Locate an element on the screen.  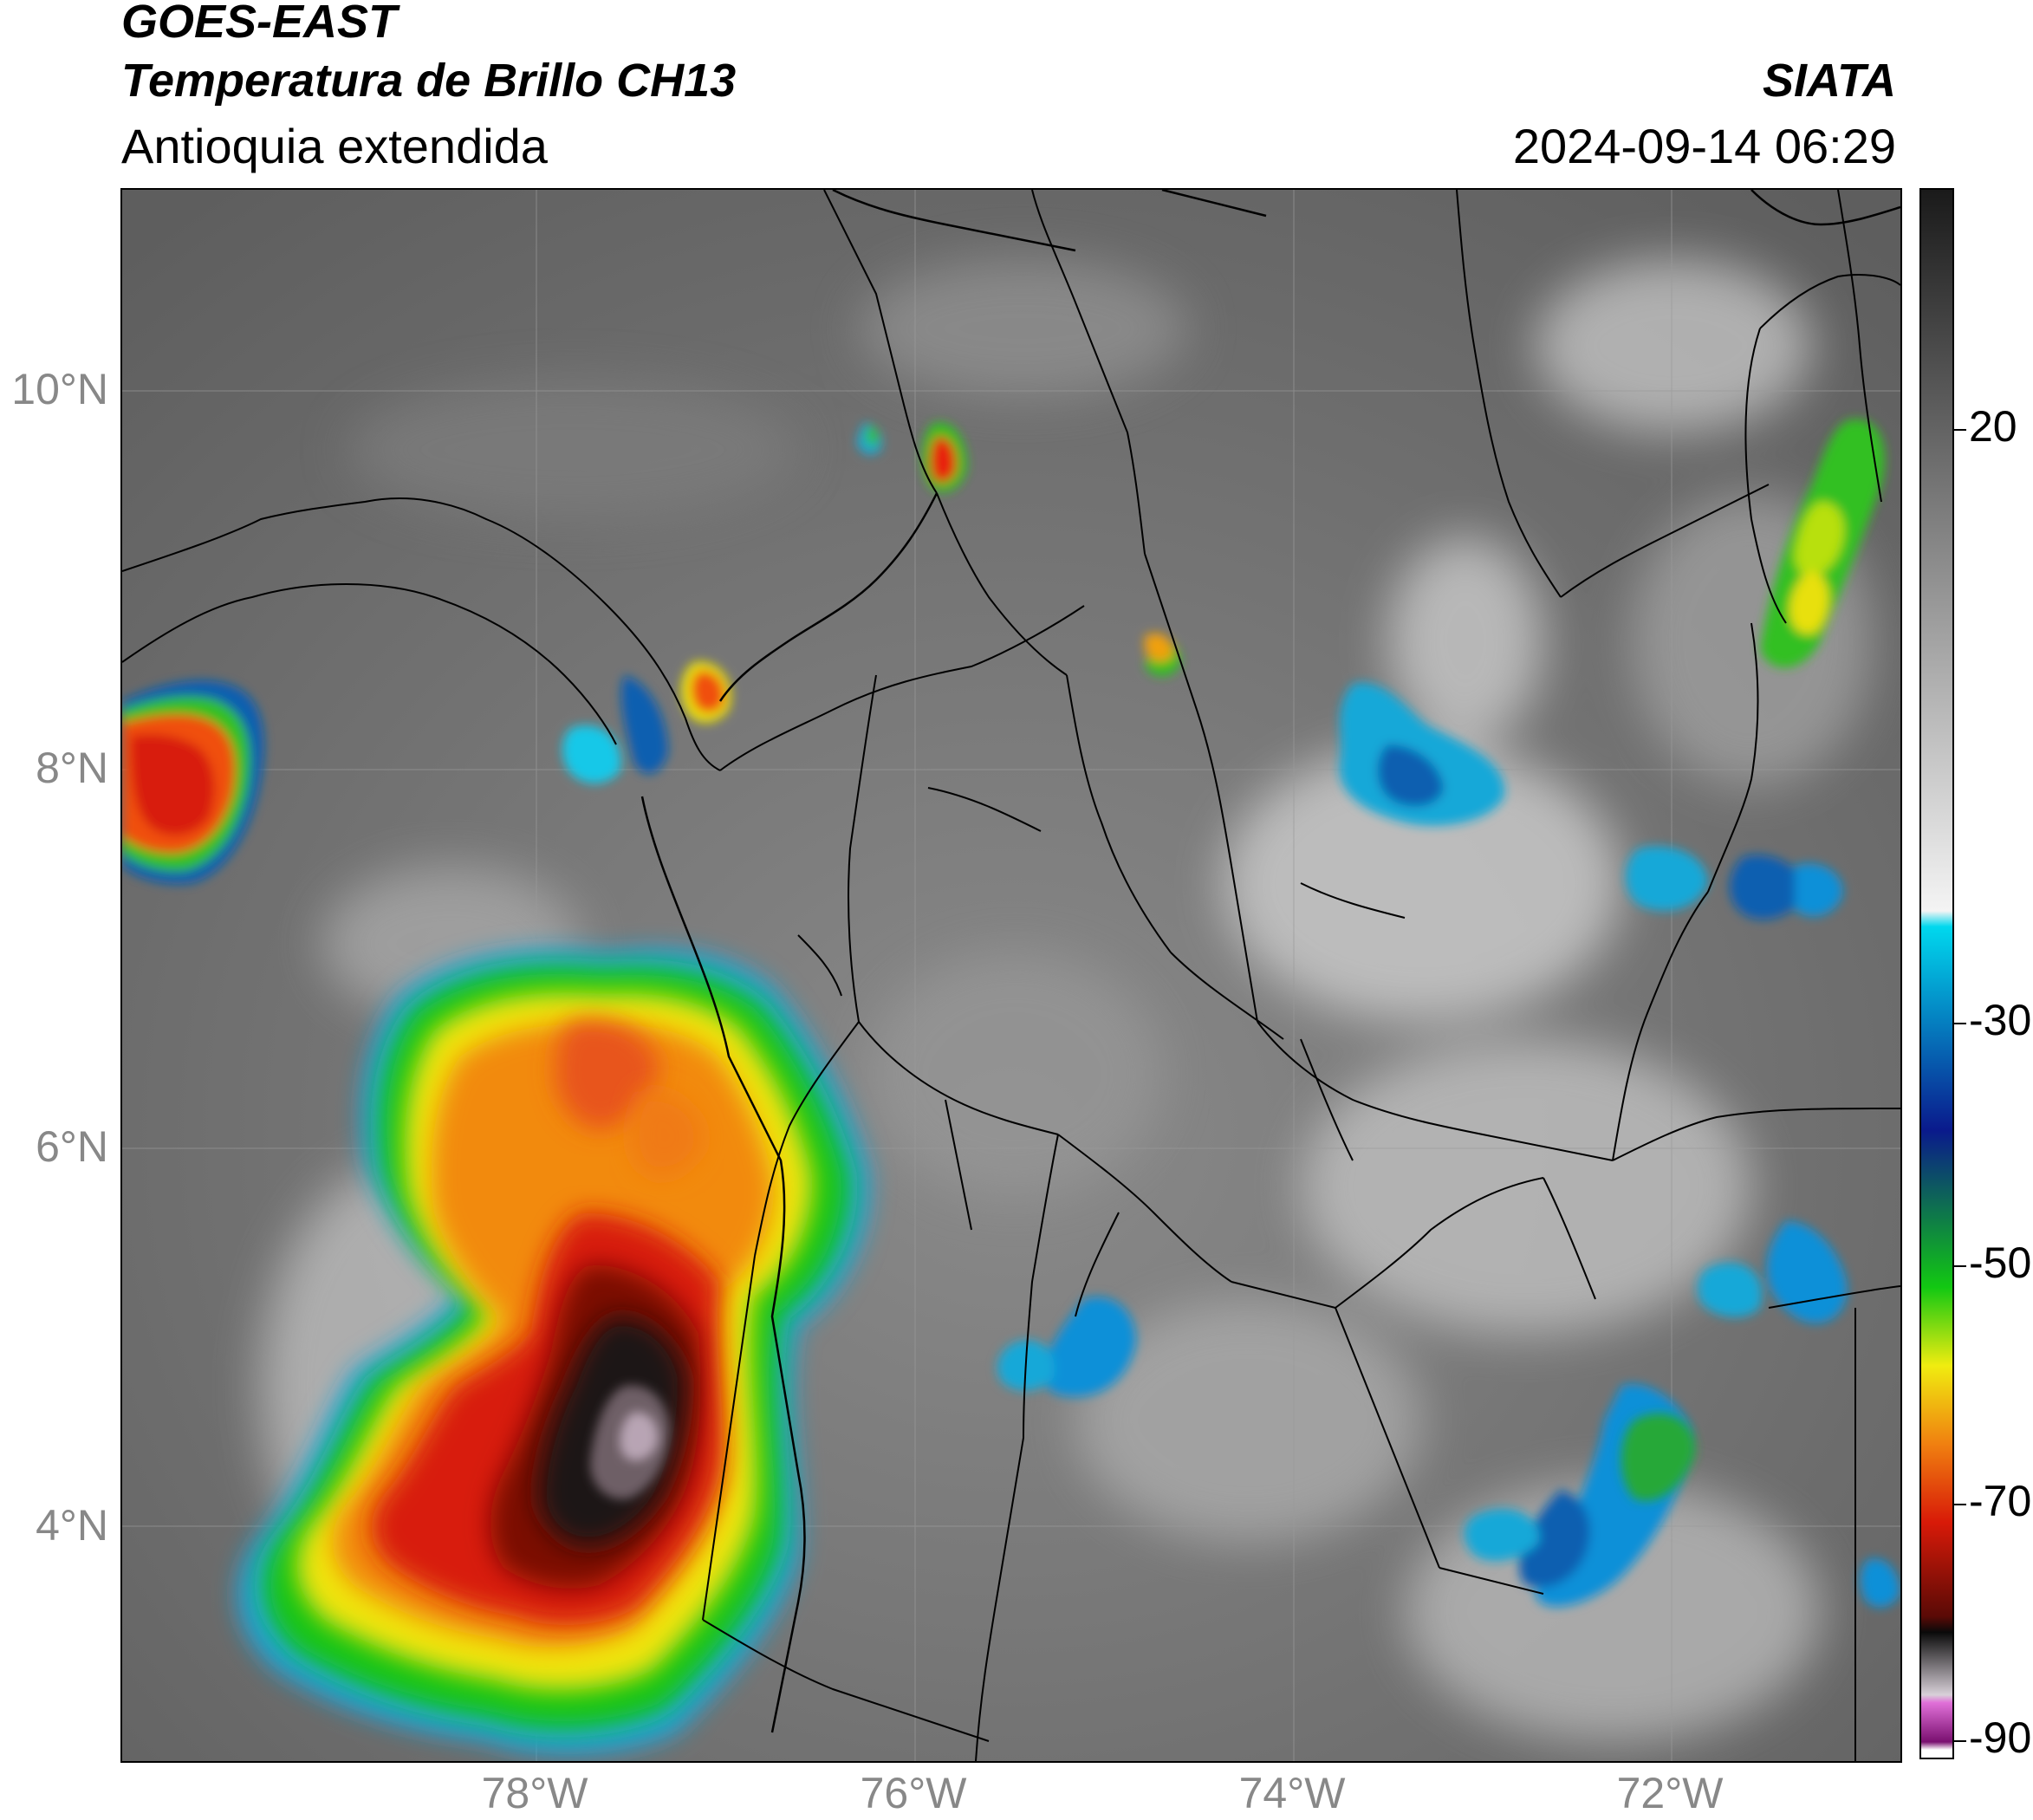
left-edge-storm is located at coordinates (193, 782).